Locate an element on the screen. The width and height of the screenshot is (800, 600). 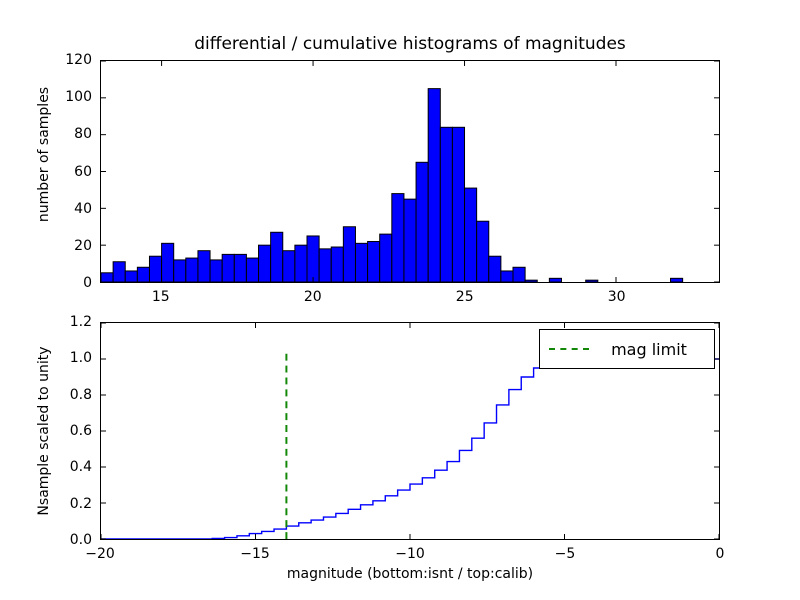
top-panel-xtick-labels: 15 20 25 30 is located at coordinates (410, 298).